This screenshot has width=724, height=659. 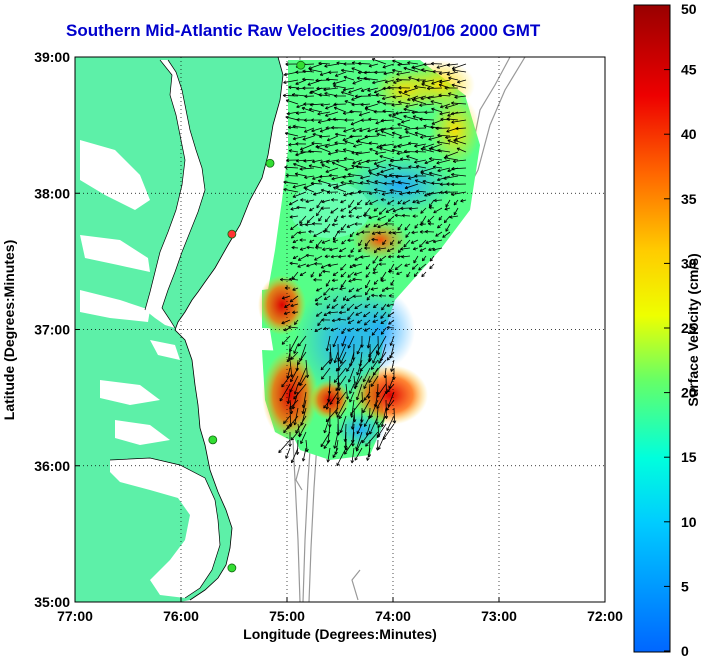 What do you see at coordinates (52, 466) in the screenshot?
I see `y-tick-label: 36:00` at bounding box center [52, 466].